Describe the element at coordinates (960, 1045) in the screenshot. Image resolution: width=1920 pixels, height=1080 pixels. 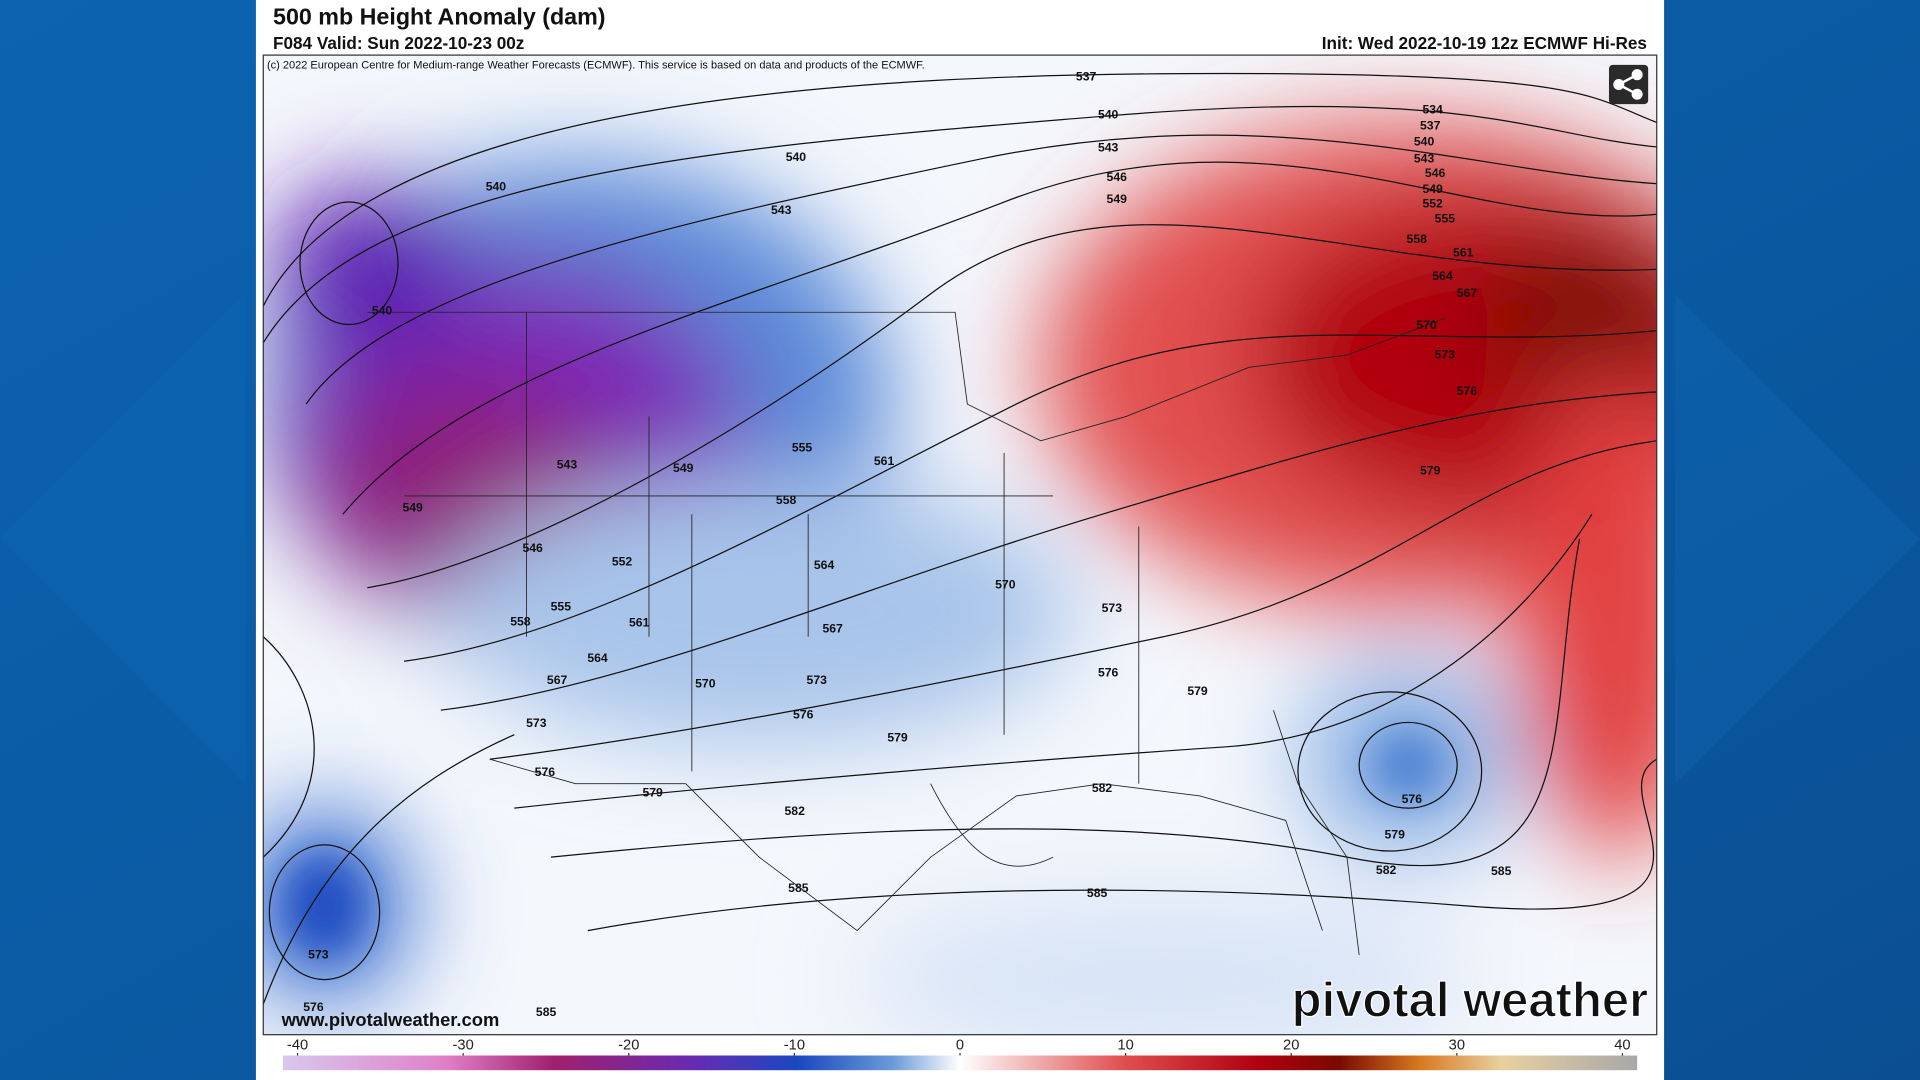
I see `colorbar-tick-label: 0` at that location.